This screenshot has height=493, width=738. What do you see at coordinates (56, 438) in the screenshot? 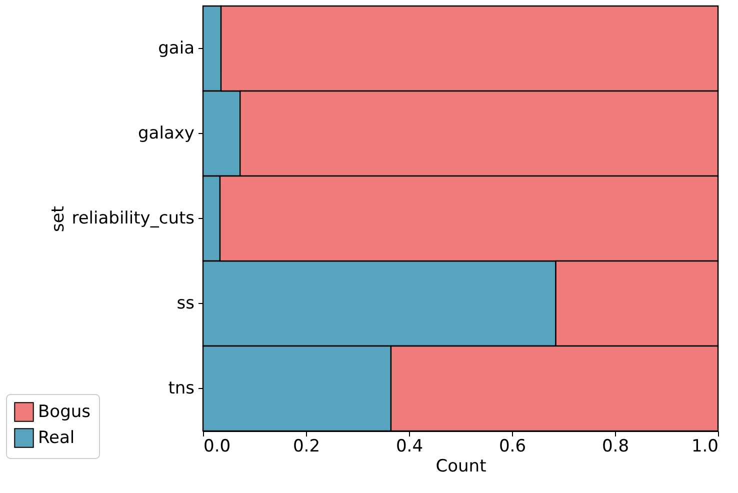
I see `legend-label: Real` at bounding box center [56, 438].